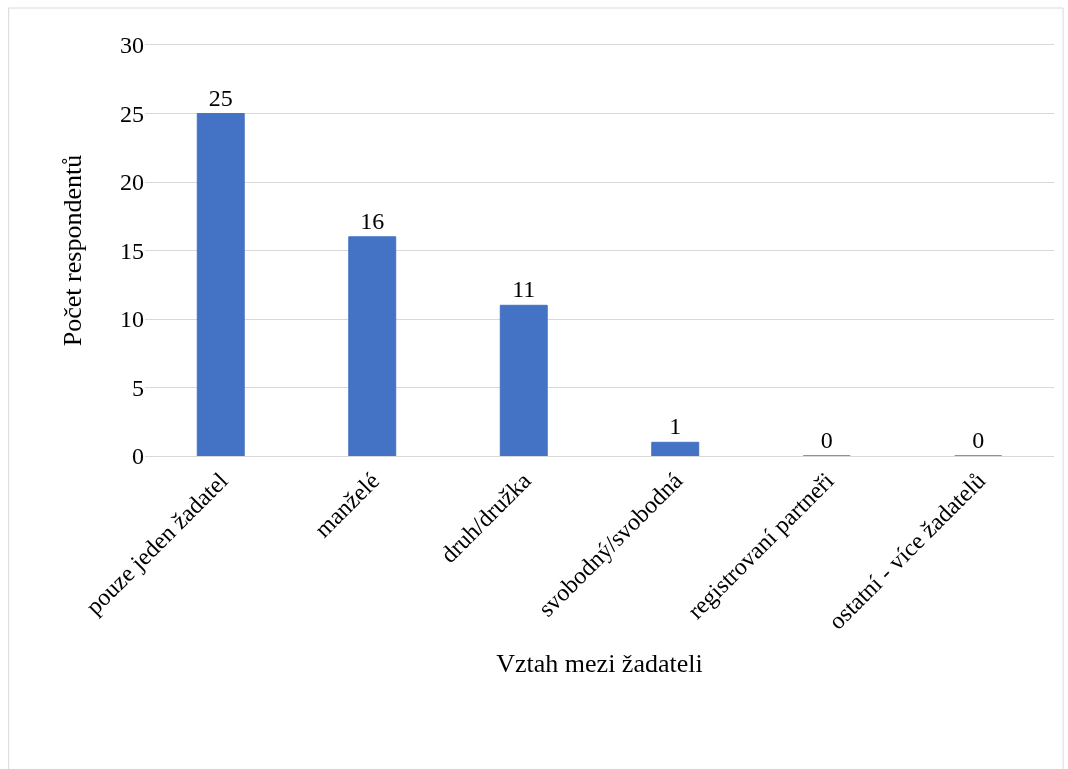  I want to click on y-tick-label: 5, so click(138, 387).